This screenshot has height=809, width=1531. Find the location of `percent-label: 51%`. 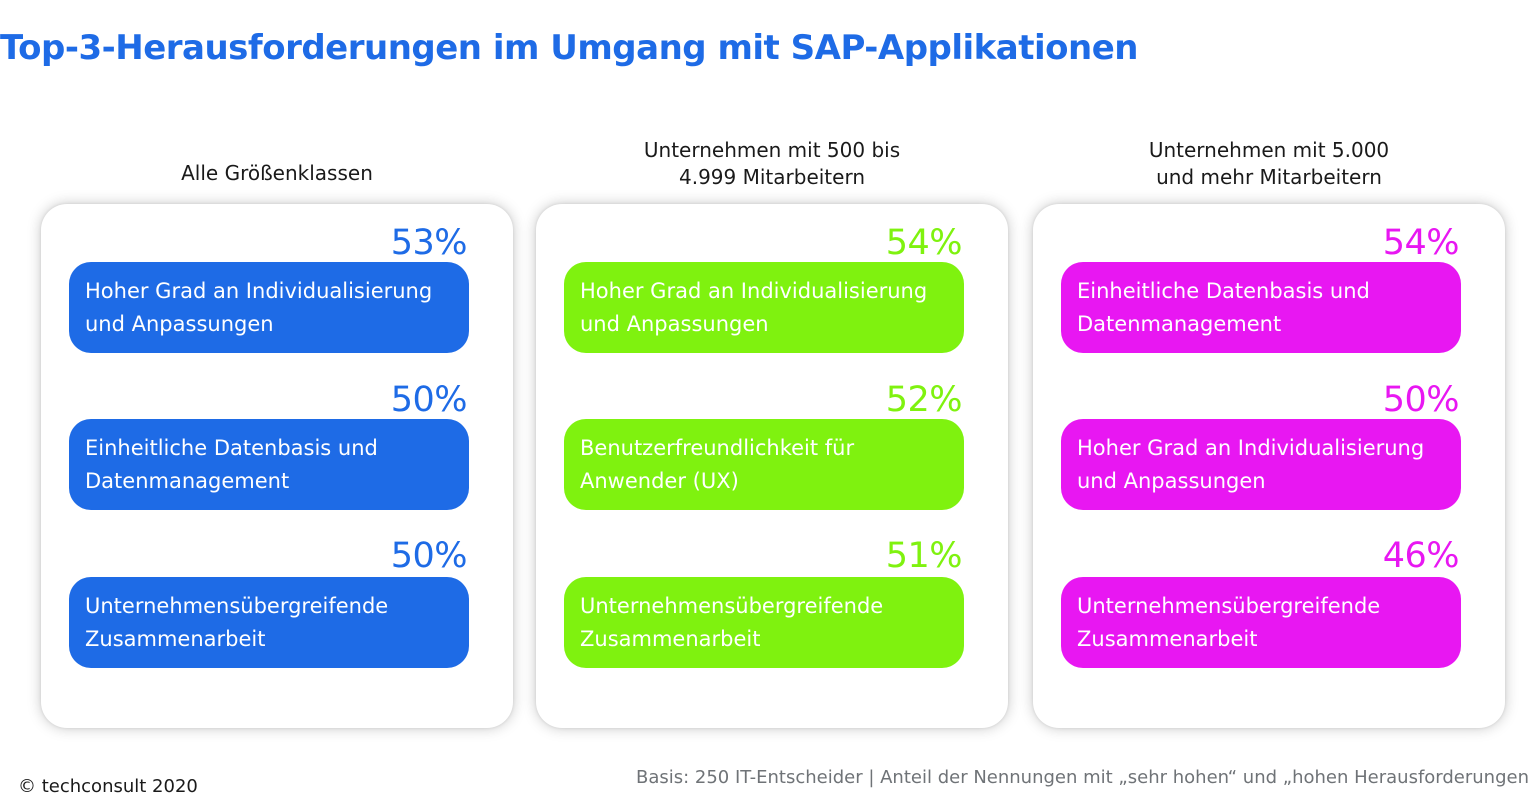

percent-label: 51% is located at coordinates (924, 556).